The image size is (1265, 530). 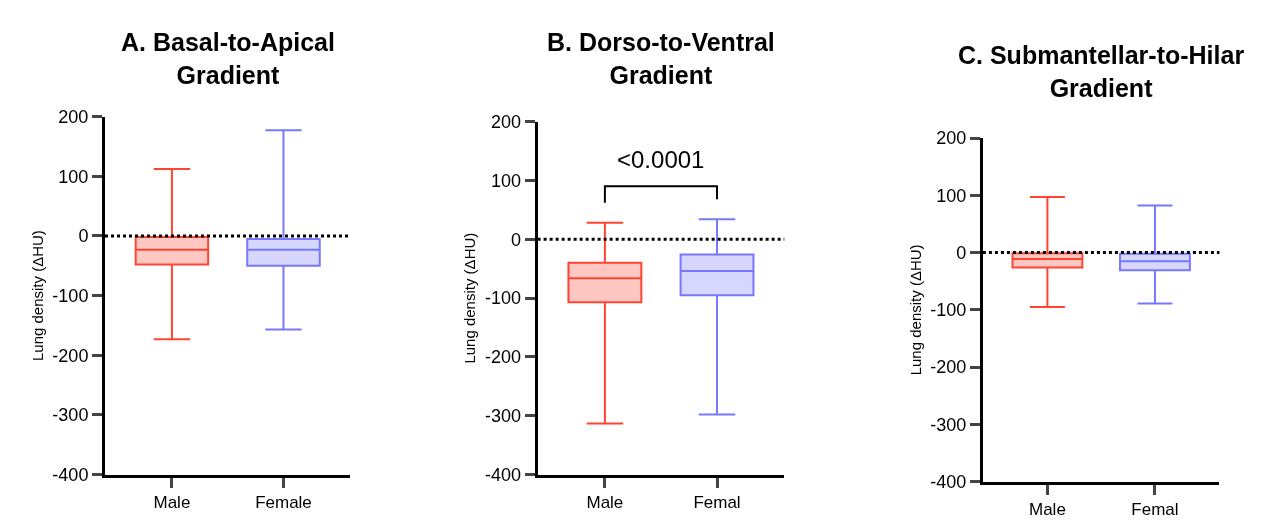 What do you see at coordinates (661, 159) in the screenshot?
I see `annotation: <0.0001` at bounding box center [661, 159].